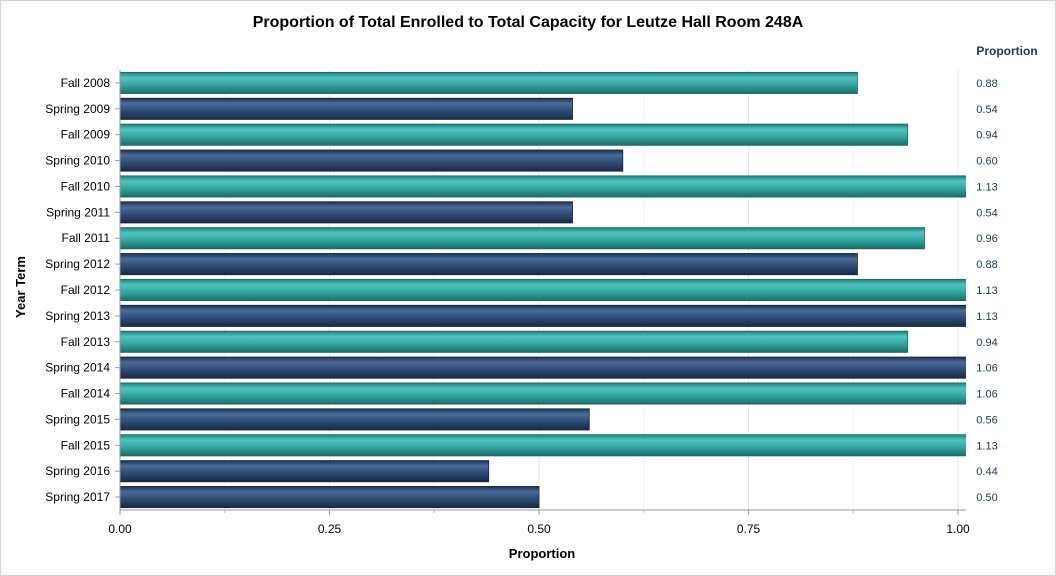 This screenshot has width=1056, height=576. What do you see at coordinates (958, 529) in the screenshot?
I see `x-tick-label: 1.00` at bounding box center [958, 529].